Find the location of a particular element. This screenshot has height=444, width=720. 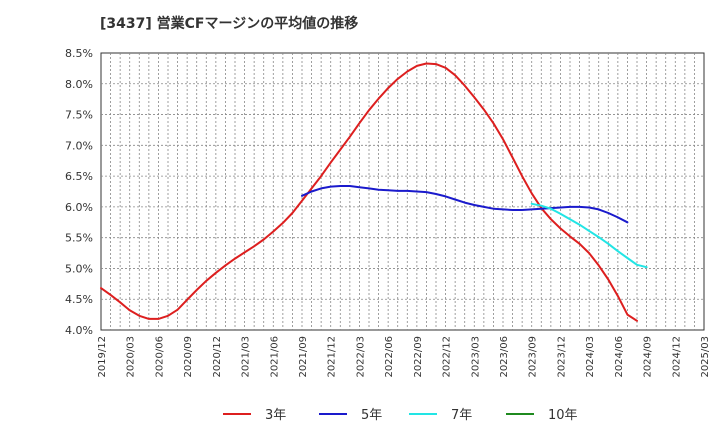

x-tick-label: 2024/06 is located at coordinates (619, 357).